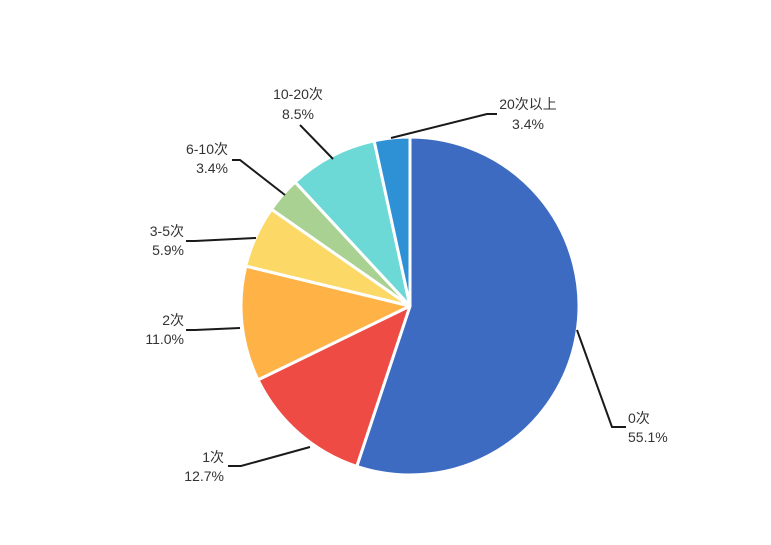 This screenshot has height=545, width=771. I want to click on slice-4-leader-line, so click(259, 177).